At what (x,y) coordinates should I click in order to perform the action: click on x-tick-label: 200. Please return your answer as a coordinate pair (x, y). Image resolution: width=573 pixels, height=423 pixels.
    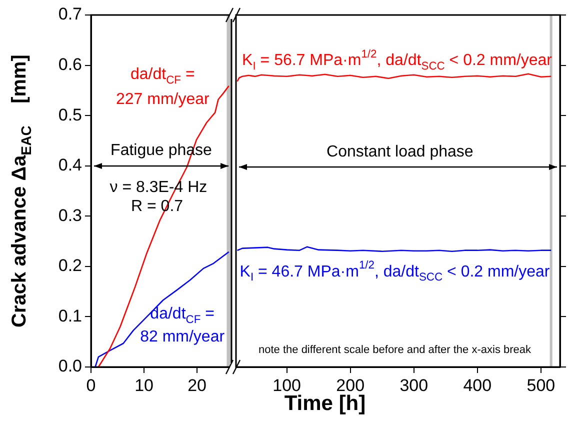
    Looking at the image, I should click on (350, 385).